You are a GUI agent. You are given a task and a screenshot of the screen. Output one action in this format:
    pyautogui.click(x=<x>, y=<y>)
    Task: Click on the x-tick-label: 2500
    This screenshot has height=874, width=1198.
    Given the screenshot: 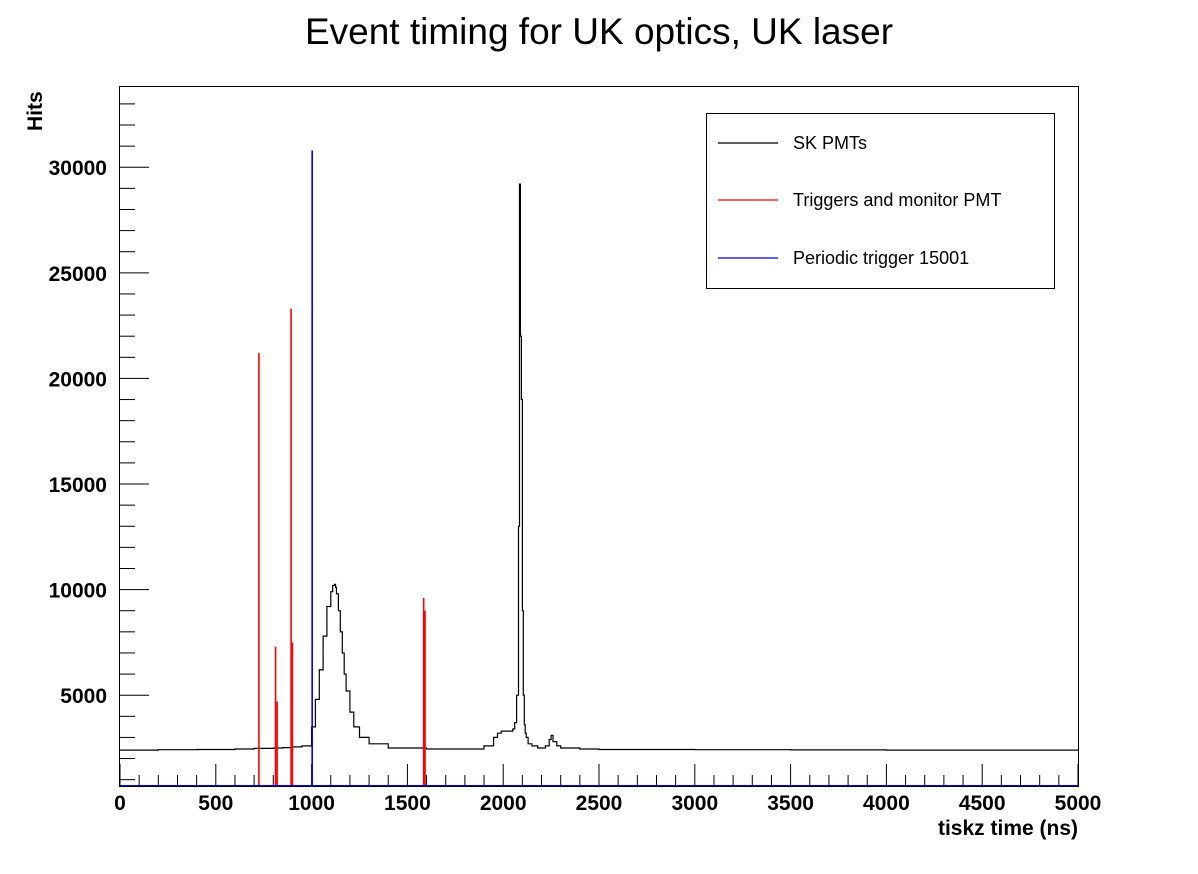 What is the action you would take?
    pyautogui.click(x=599, y=803)
    